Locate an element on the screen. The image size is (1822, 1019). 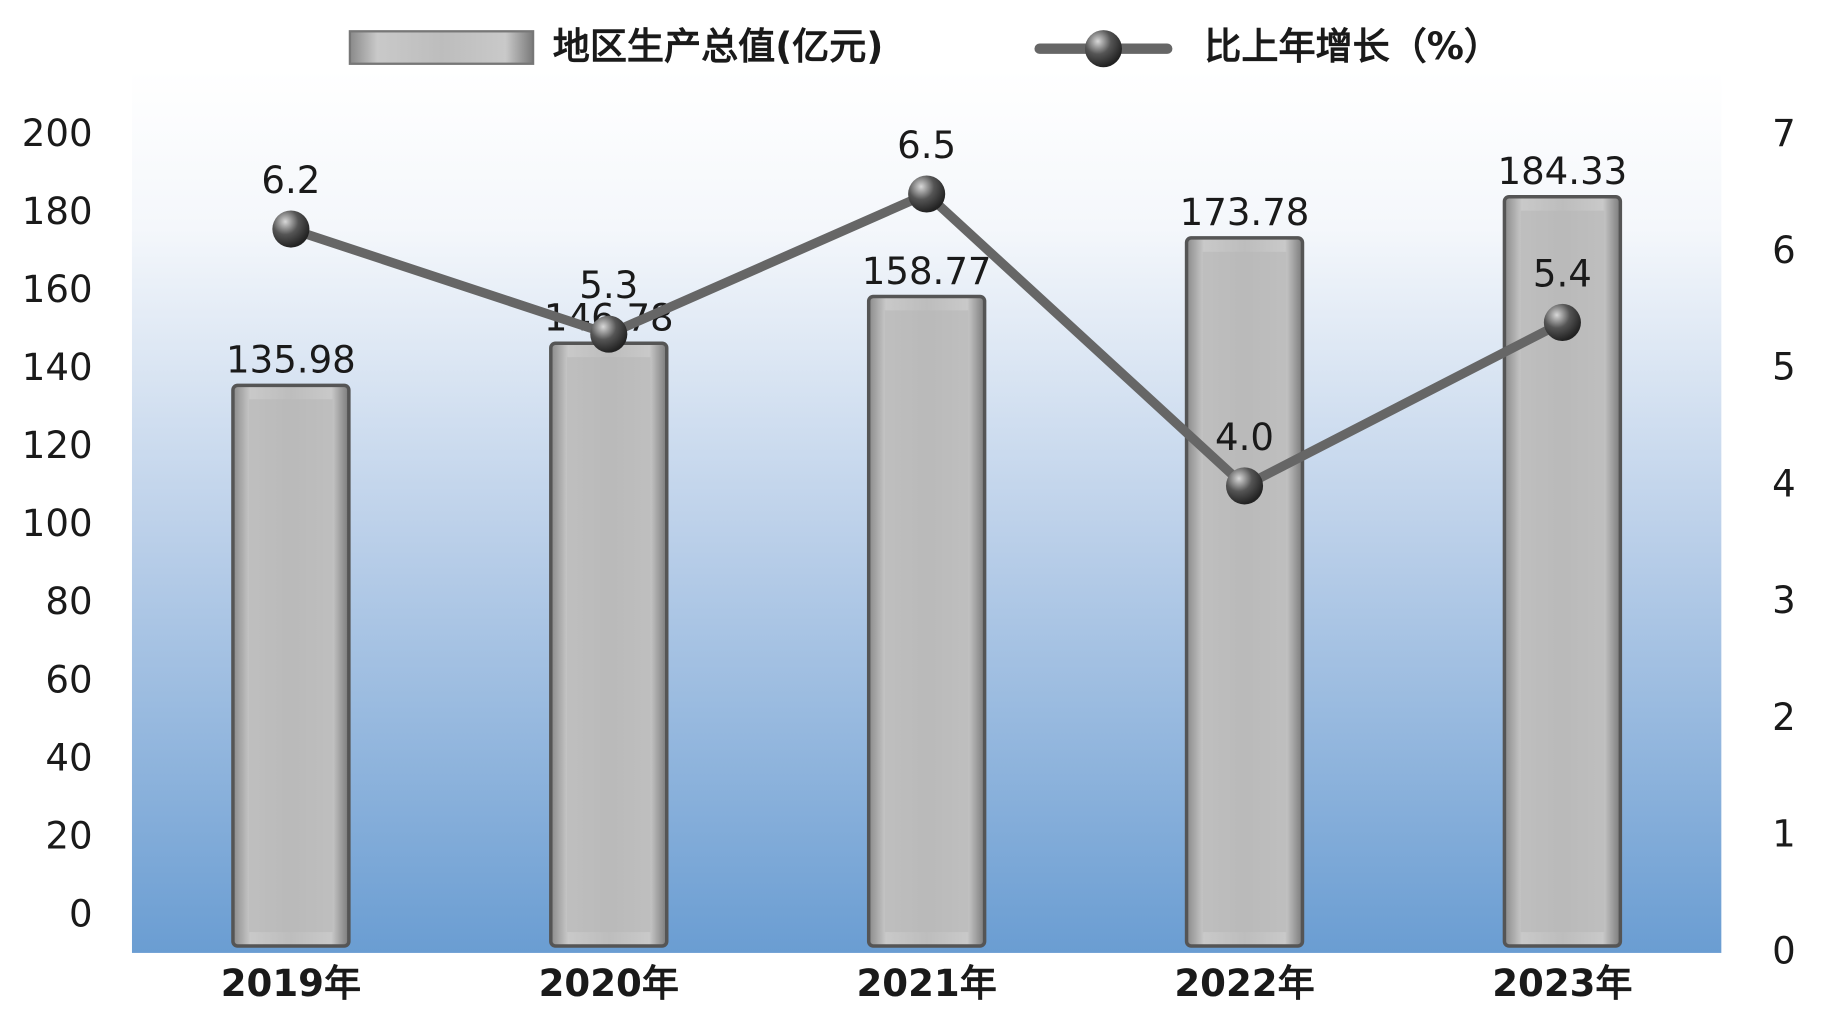
y-tick-label: 180 is located at coordinates (57, 211).